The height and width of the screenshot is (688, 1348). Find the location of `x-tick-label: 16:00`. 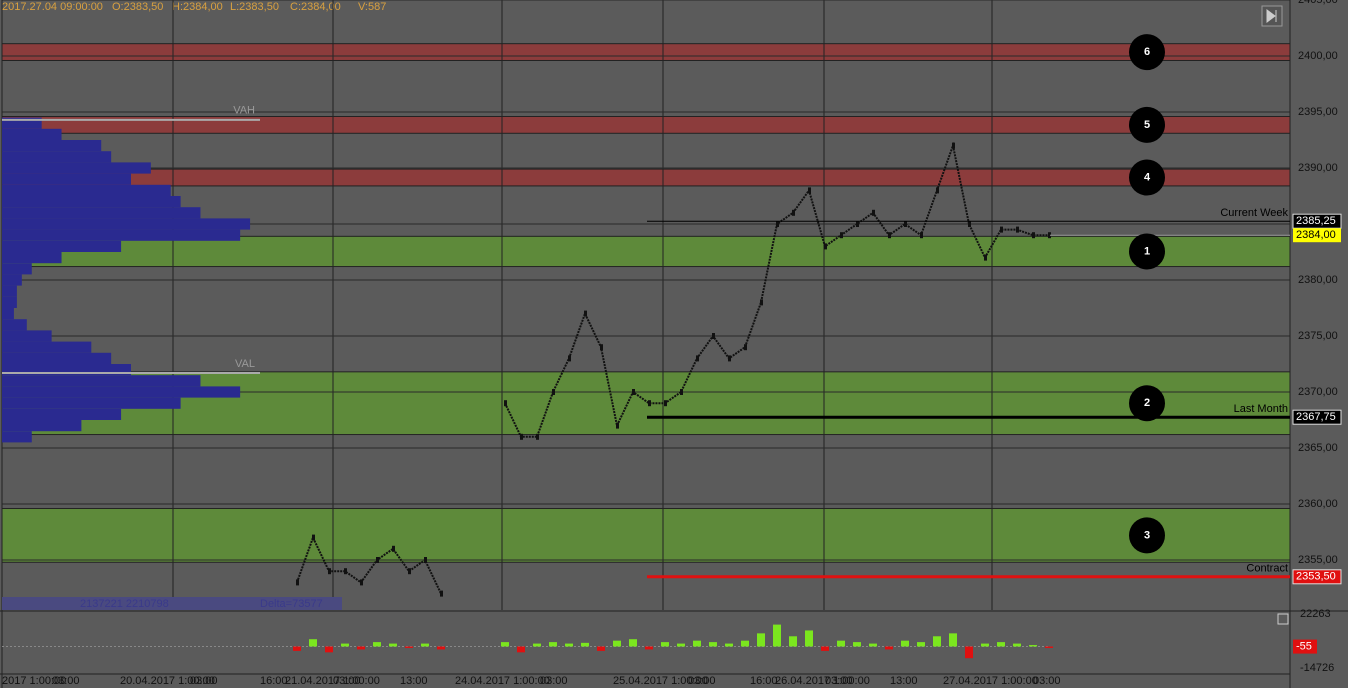

x-tick-label: 16:00 is located at coordinates (274, 681).